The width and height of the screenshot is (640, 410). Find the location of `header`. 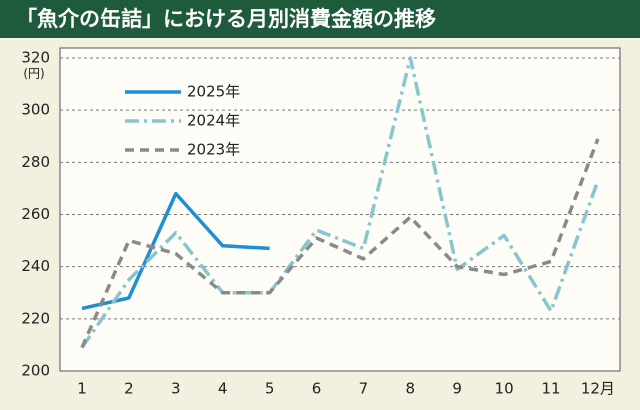

header is located at coordinates (320, 19).